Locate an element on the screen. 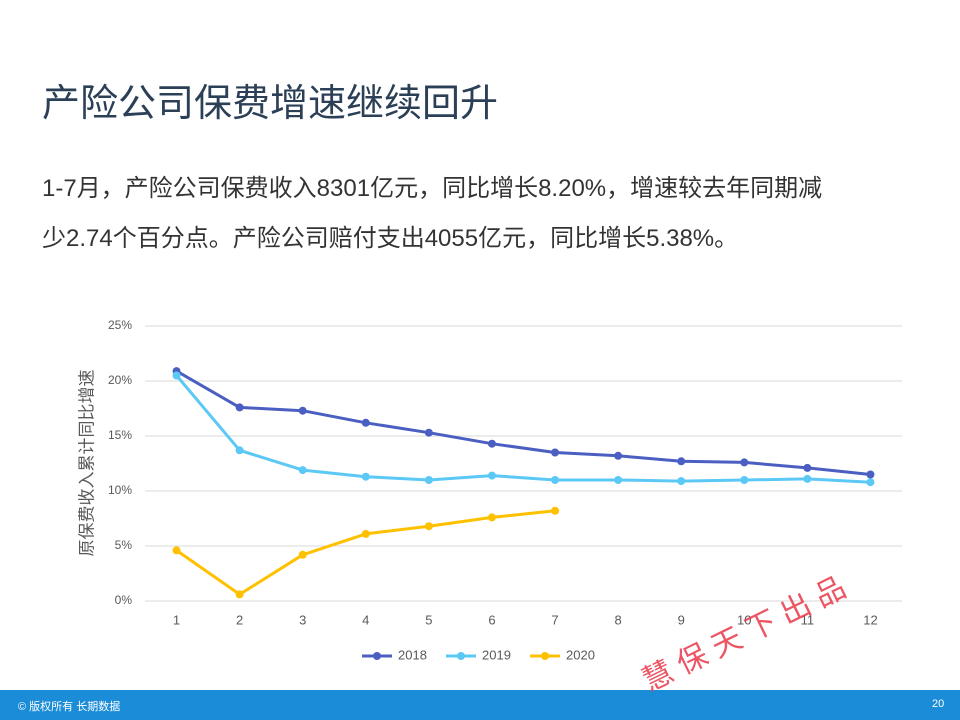  x-tick-label: 10 is located at coordinates (744, 619).